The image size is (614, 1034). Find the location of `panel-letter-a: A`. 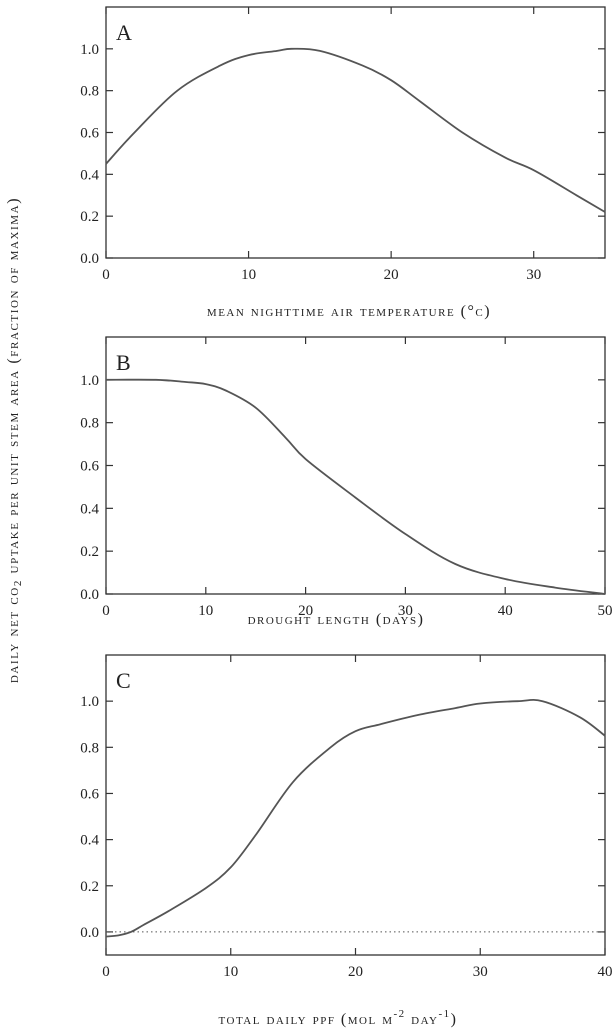

panel-letter-a: A is located at coordinates (124, 32).